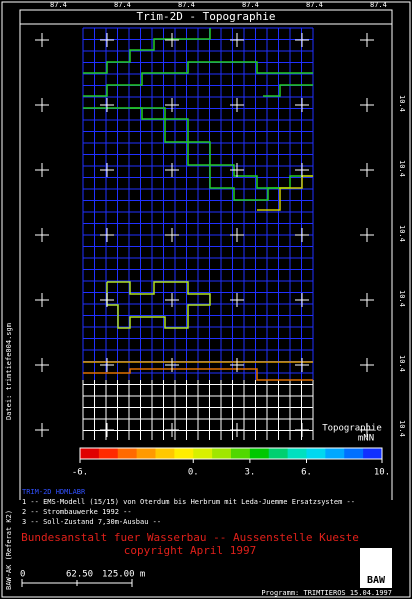 The width and height of the screenshot is (412, 599). I want to click on scale-bar, so click(77, 583).